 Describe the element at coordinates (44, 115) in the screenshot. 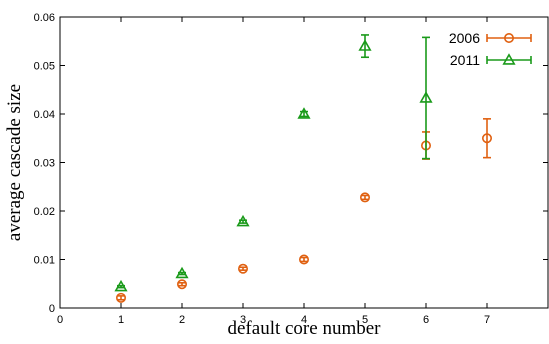

I see `y-tick-label: 0.04` at that location.